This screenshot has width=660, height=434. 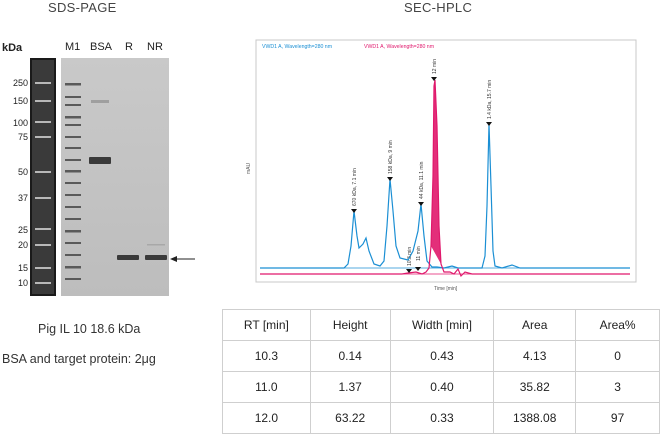 I want to click on cell: 12.0, so click(x=266, y=418).